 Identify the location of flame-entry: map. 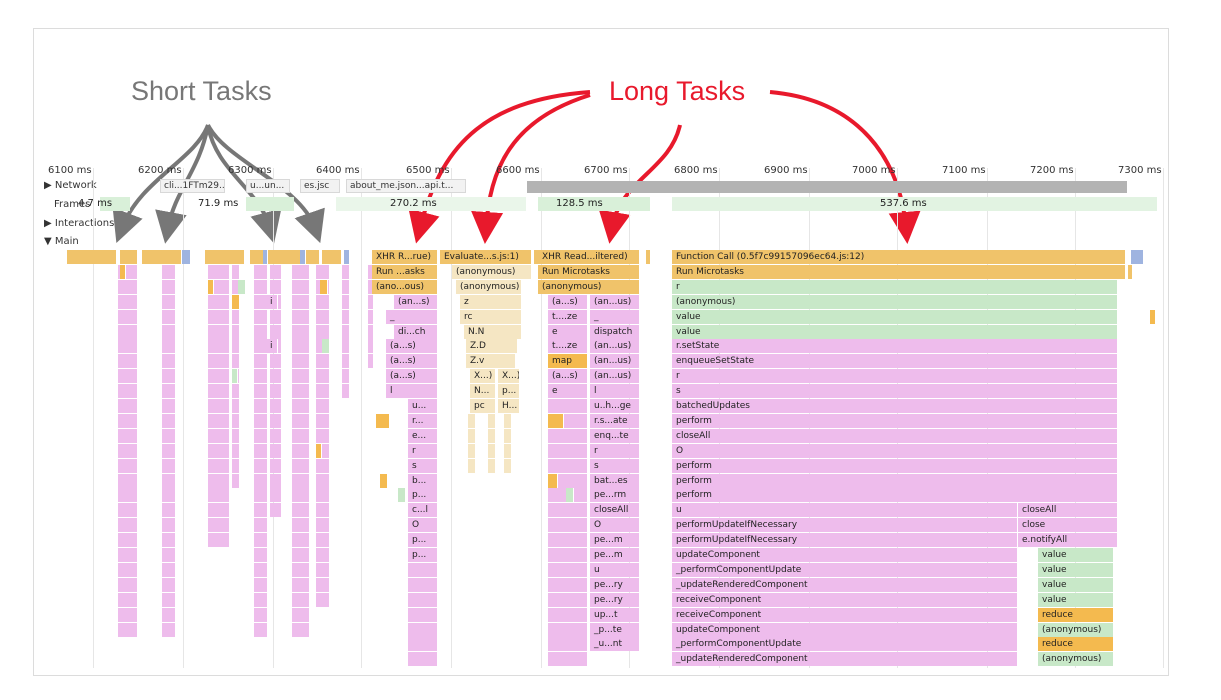
(568, 361).